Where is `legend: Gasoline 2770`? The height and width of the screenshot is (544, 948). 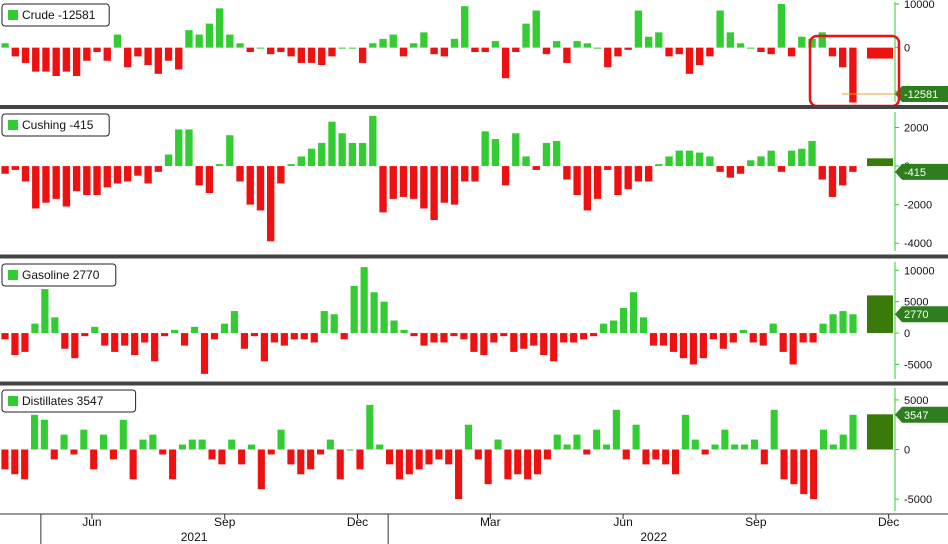 legend: Gasoline 2770 is located at coordinates (59, 275).